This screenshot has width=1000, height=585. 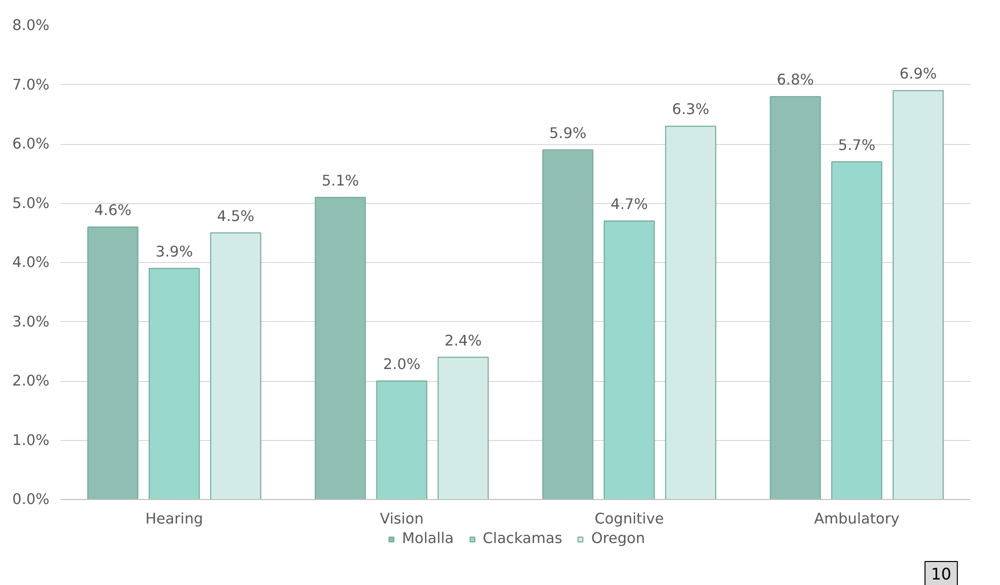 What do you see at coordinates (522, 538) in the screenshot?
I see `legend-label: Clackamas` at bounding box center [522, 538].